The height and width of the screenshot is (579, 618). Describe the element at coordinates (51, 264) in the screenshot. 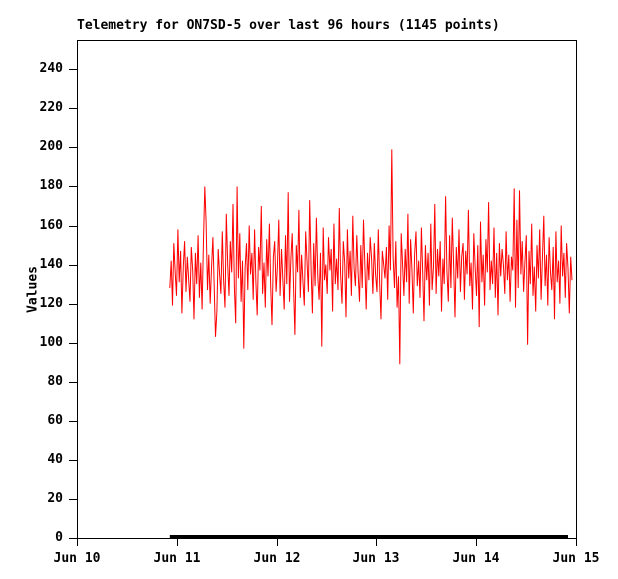

I see `y-tick-label: 140` at that location.